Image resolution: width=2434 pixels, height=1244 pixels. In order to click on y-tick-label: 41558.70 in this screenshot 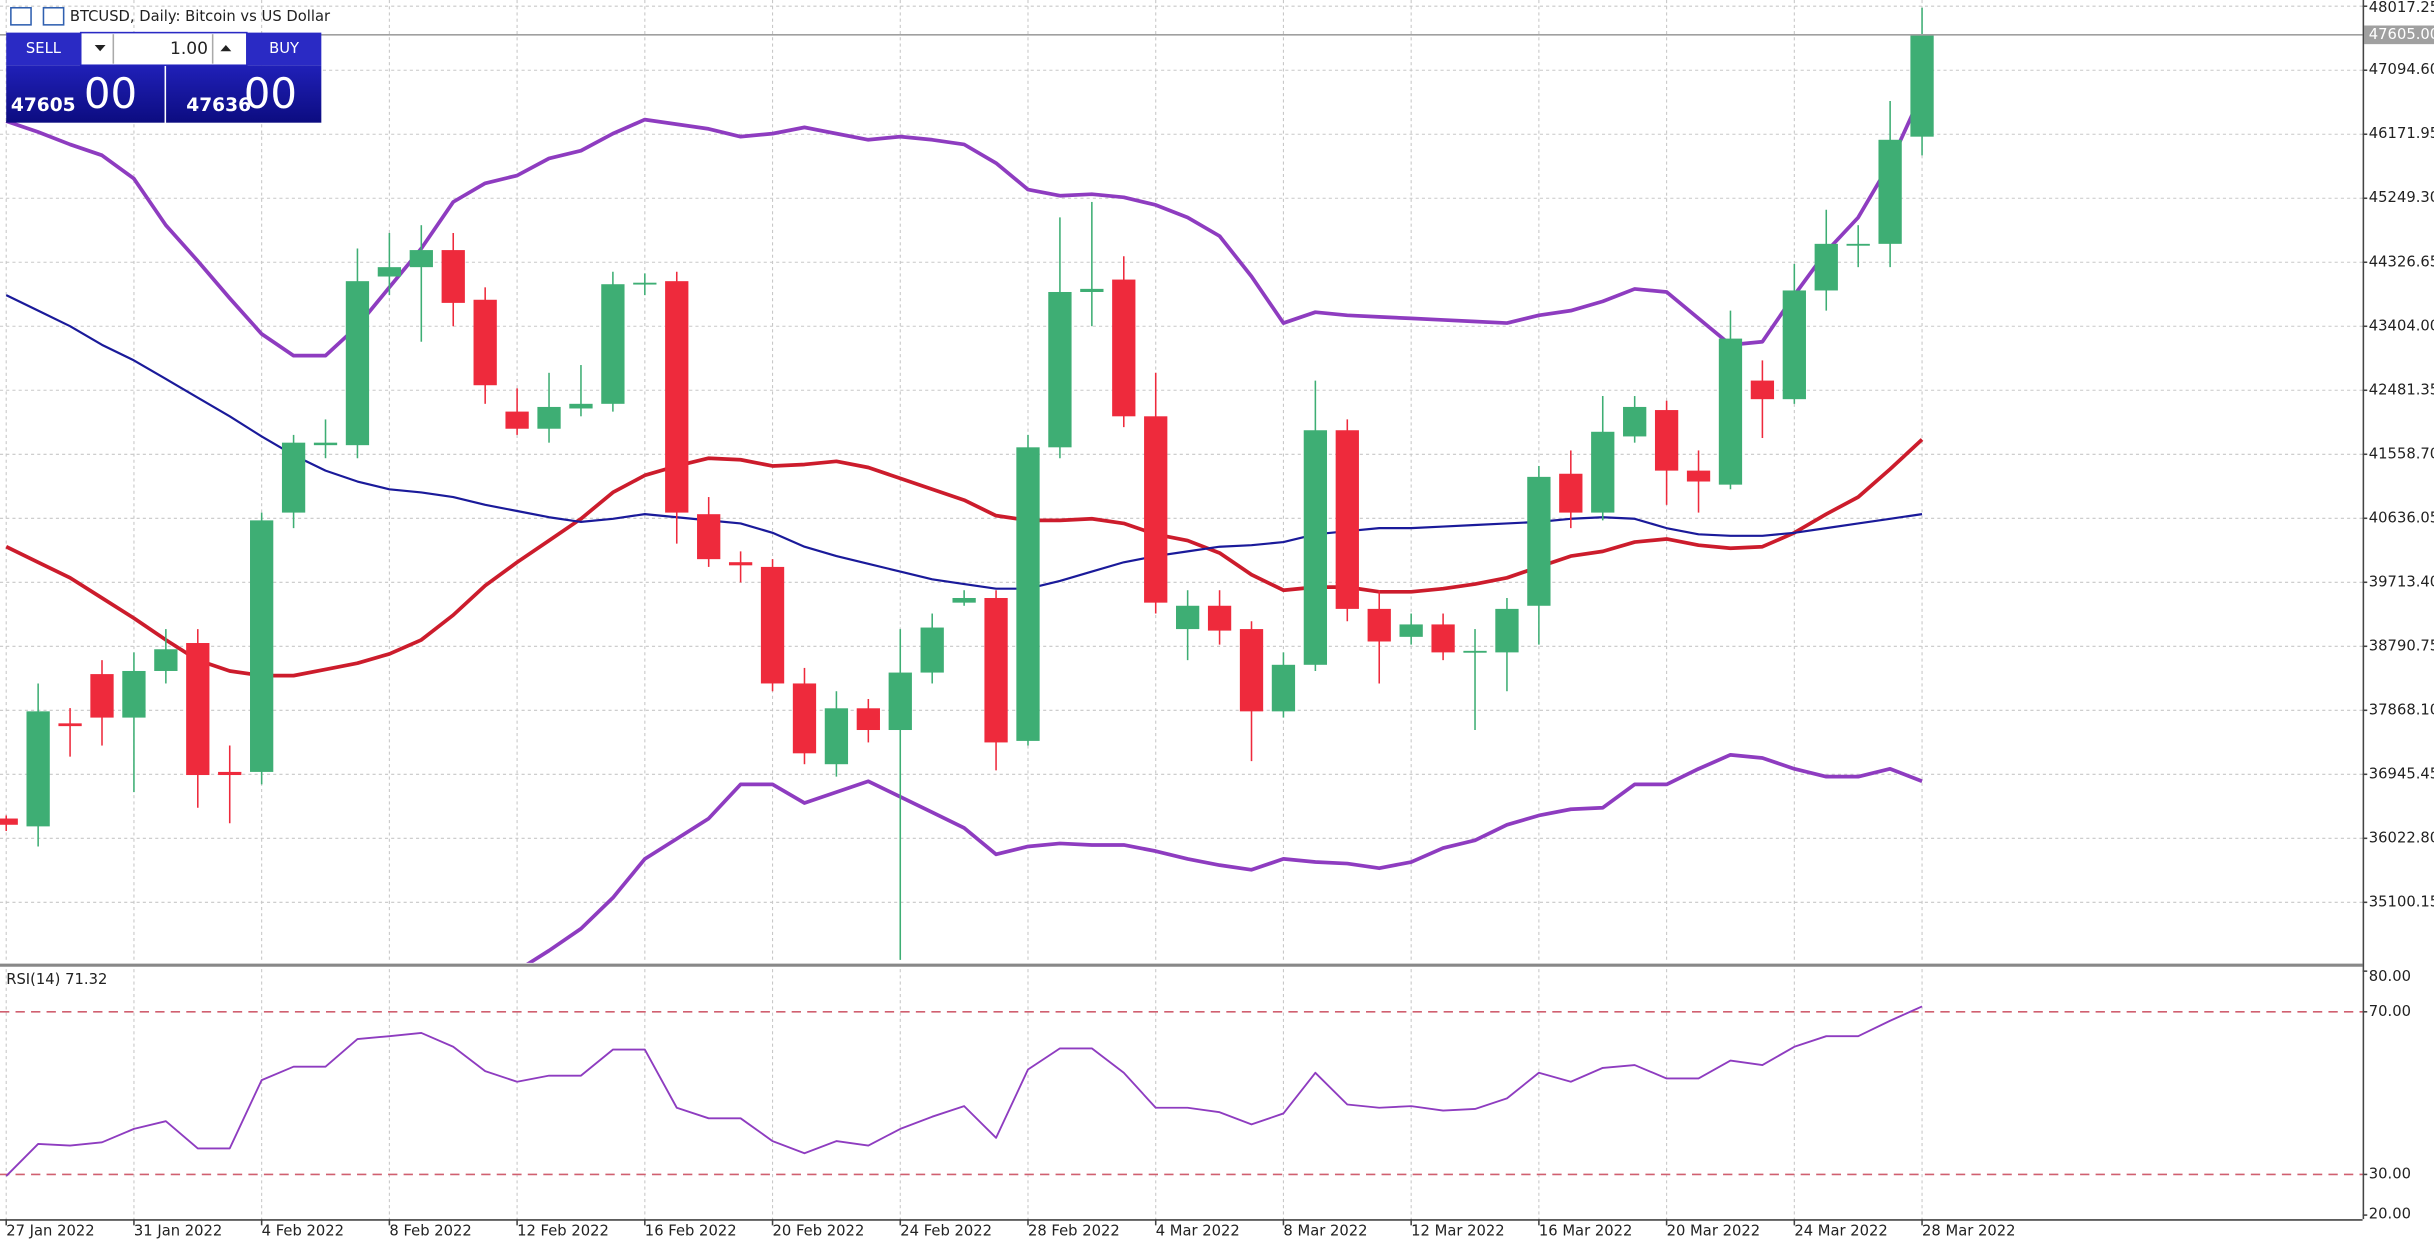, I will do `click(2401, 453)`.